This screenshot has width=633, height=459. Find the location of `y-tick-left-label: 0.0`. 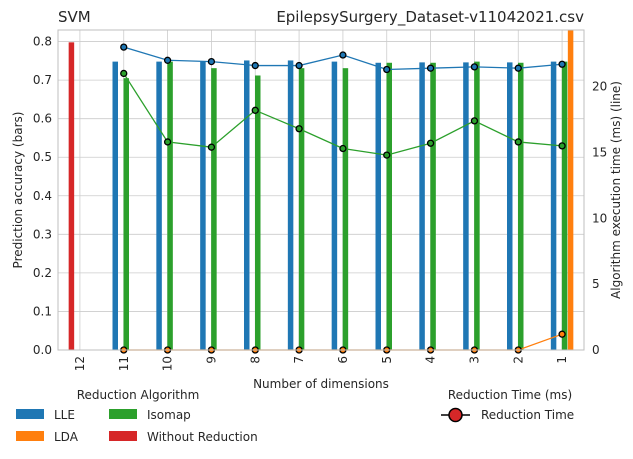

y-tick-left-label: 0.0 is located at coordinates (42, 350).